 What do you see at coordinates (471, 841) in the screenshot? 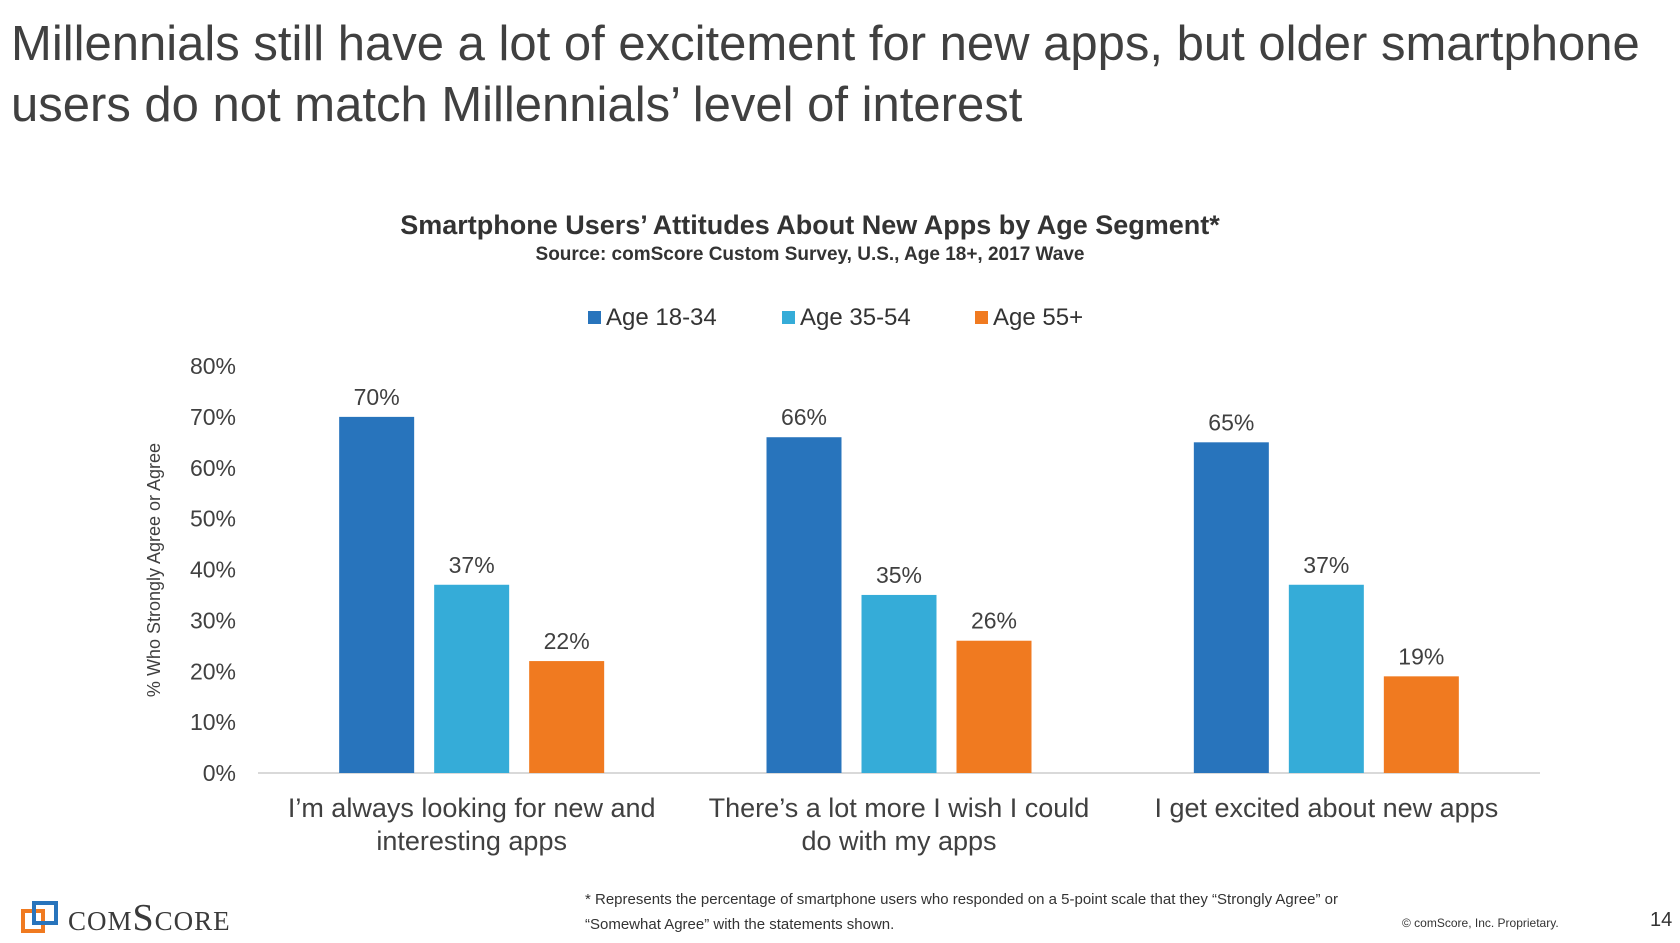
I see `x-category-label: interesting apps` at bounding box center [471, 841].